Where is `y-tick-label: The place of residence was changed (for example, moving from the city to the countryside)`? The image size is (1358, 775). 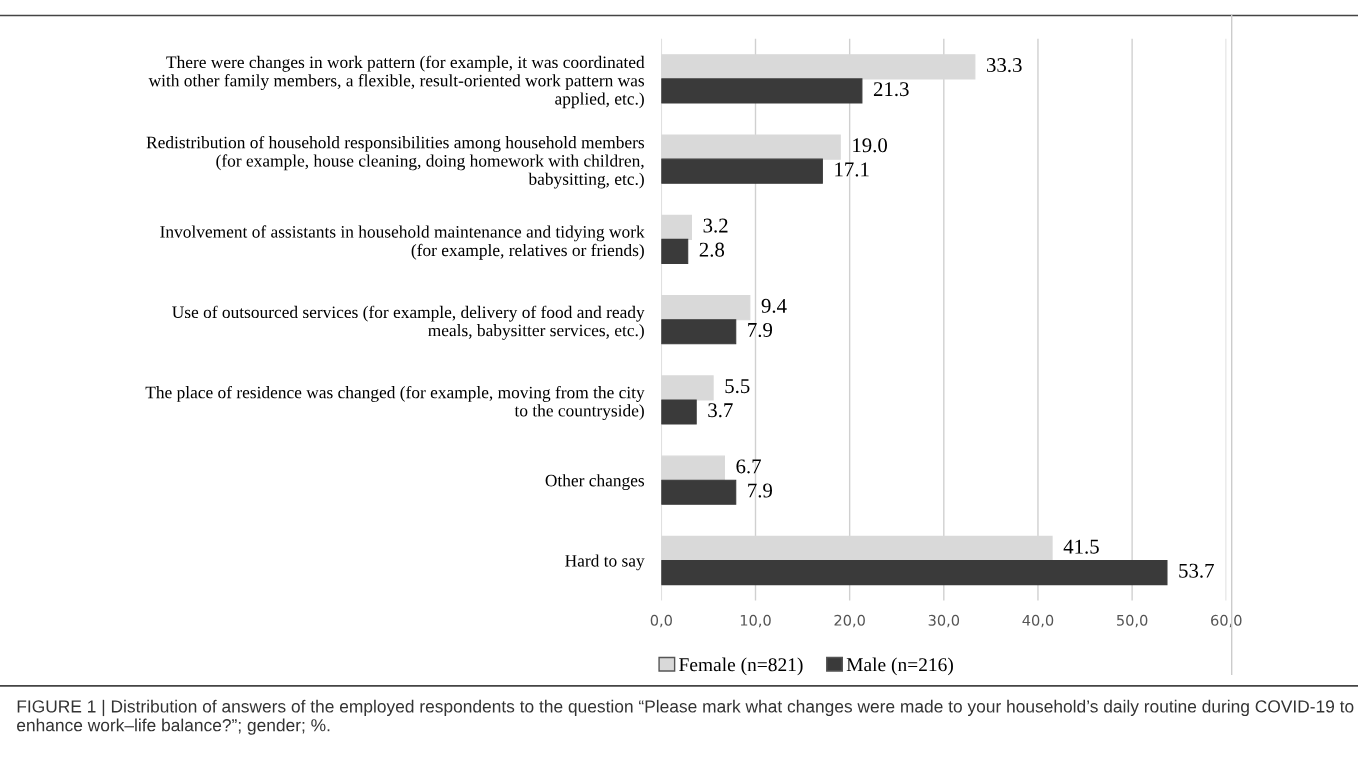 y-tick-label: The place of residence was changed (for example, moving from the city to the countryside) is located at coordinates (395, 403).